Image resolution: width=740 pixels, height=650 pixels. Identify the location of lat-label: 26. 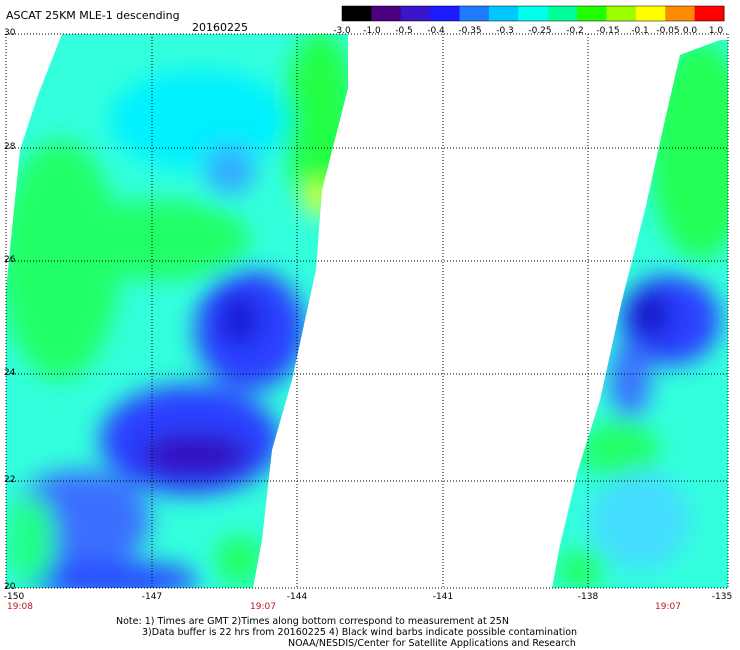
(10, 260).